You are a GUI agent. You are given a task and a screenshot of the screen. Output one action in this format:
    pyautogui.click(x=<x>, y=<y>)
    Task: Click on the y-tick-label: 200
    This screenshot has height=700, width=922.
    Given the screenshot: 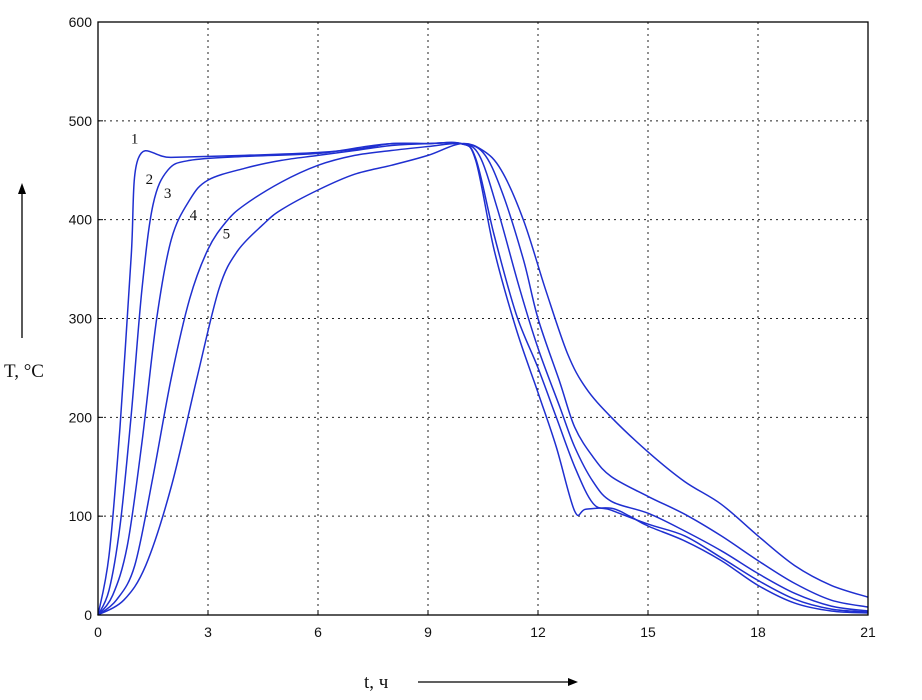 What is the action you would take?
    pyautogui.click(x=81, y=417)
    